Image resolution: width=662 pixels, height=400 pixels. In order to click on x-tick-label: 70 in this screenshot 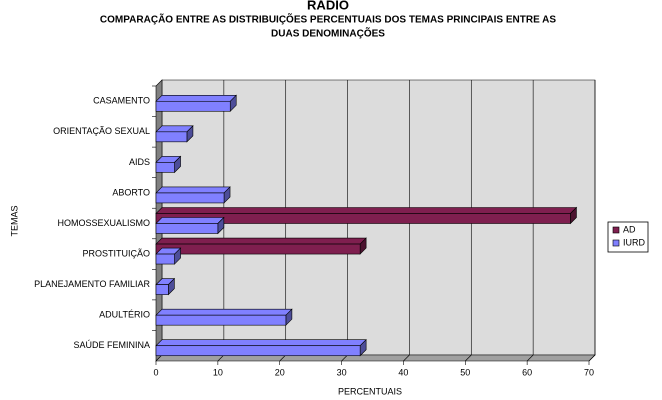, I will do `click(589, 372)`.